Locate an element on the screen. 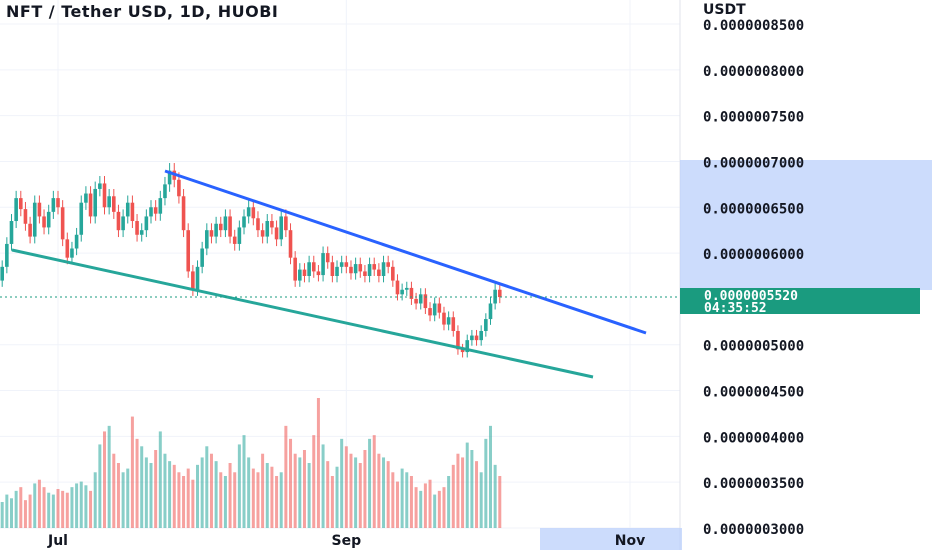 This screenshot has width=932, height=550. lower-trendline is located at coordinates (302, 313).